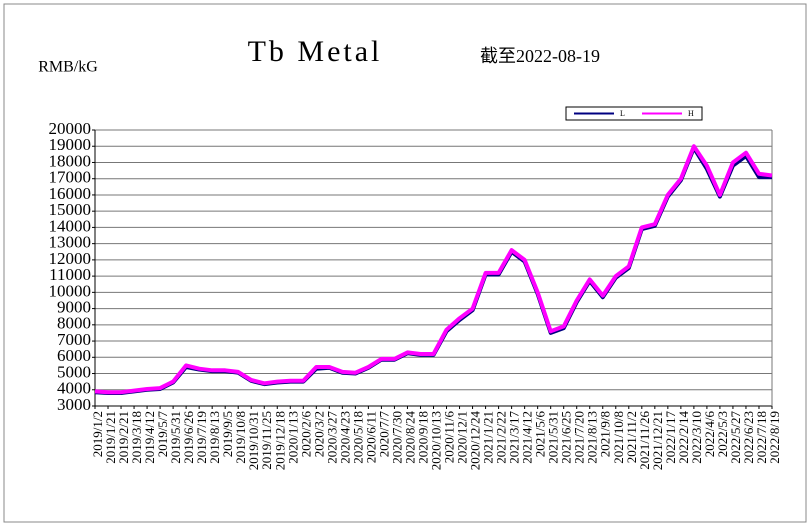 The height and width of the screenshot is (527, 811). What do you see at coordinates (292, 437) in the screenshot?
I see `x-tick-label: 2020/1/13` at bounding box center [292, 437].